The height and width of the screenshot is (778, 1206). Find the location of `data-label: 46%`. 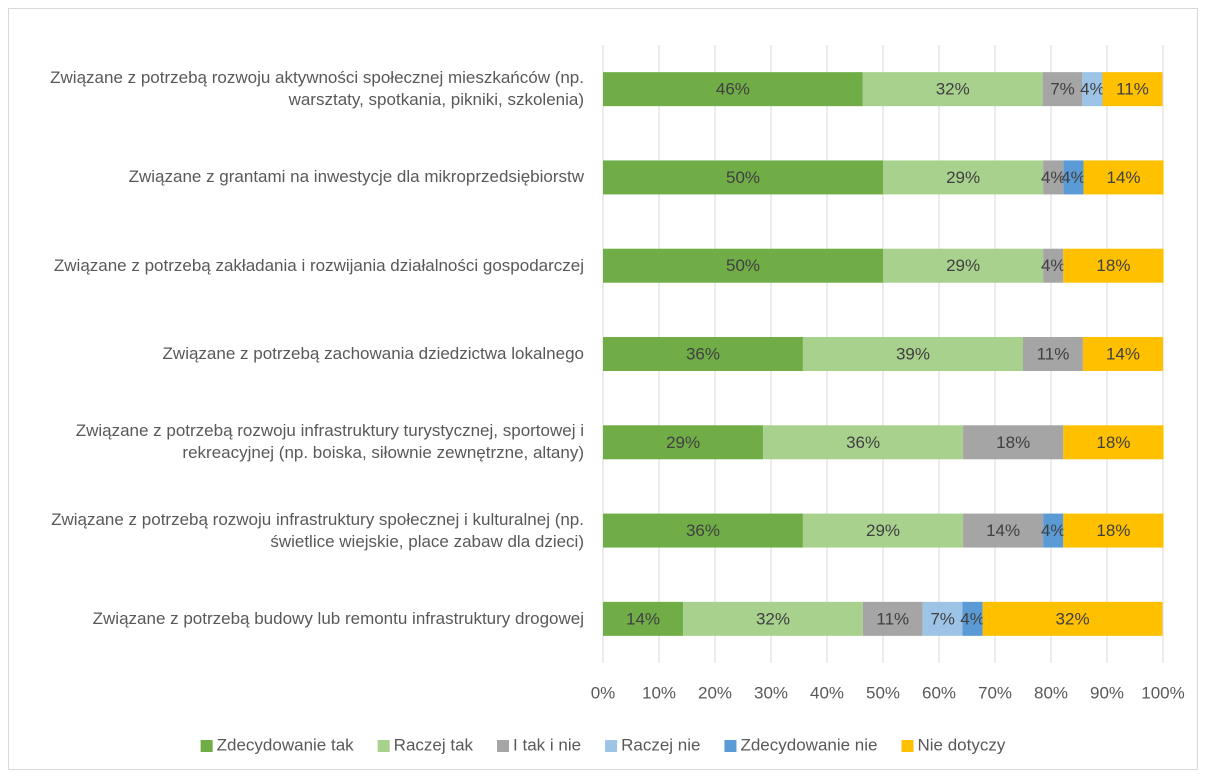

data-label: 46% is located at coordinates (733, 89).